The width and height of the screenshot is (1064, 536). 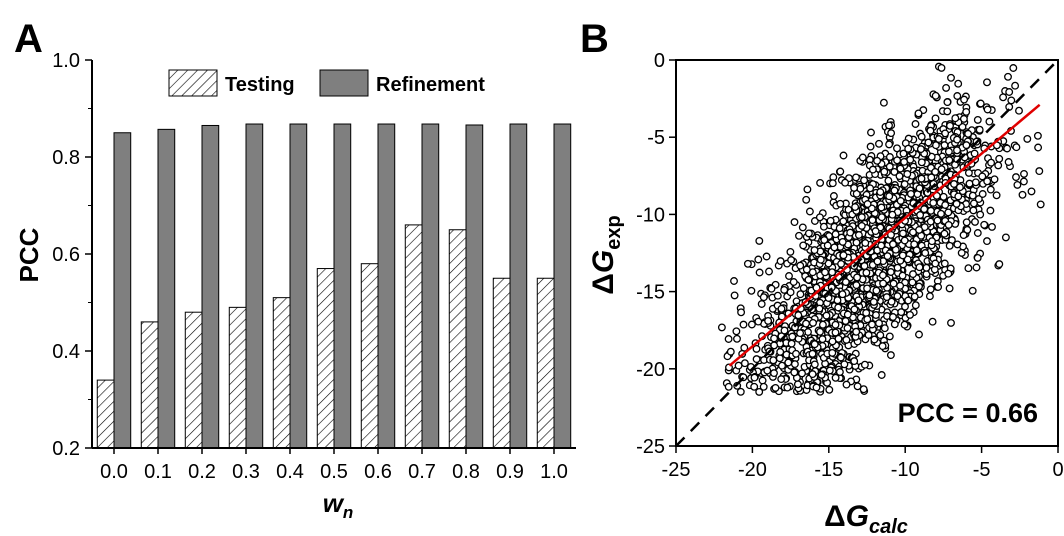 I want to click on x-tick-label: -10, so click(x=905, y=470).